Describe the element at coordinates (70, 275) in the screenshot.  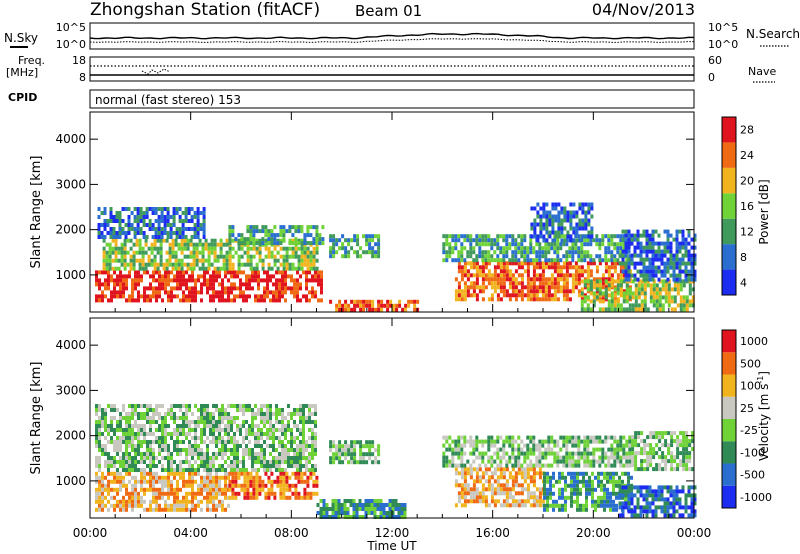
I see `y-tick-label: 1000` at that location.